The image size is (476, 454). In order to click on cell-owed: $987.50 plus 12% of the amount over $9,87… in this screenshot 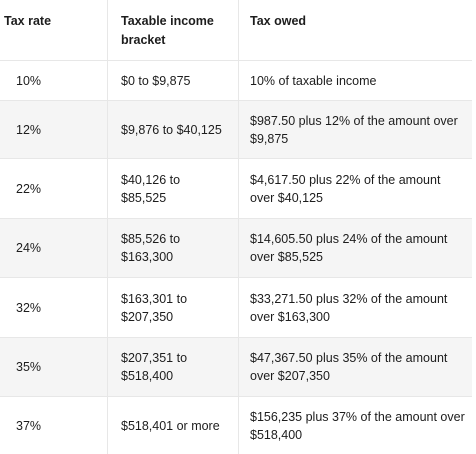, I will do `click(355, 129)`.